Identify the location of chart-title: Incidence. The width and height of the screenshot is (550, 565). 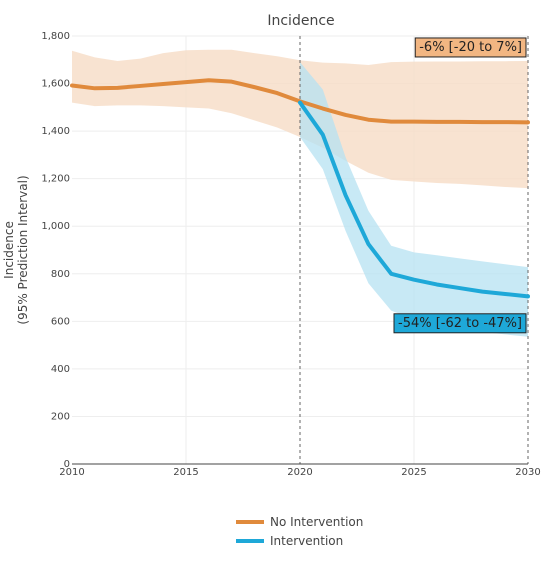
(300, 21).